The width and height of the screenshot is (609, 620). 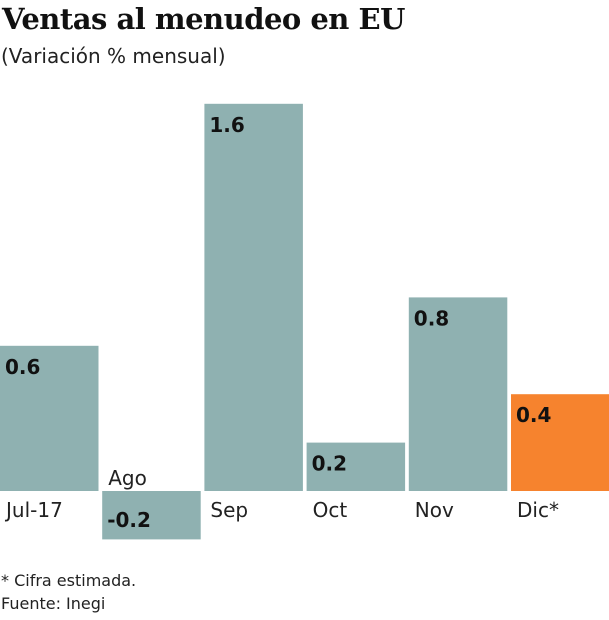 What do you see at coordinates (533, 415) in the screenshot?
I see `data-label: 0.4` at bounding box center [533, 415].